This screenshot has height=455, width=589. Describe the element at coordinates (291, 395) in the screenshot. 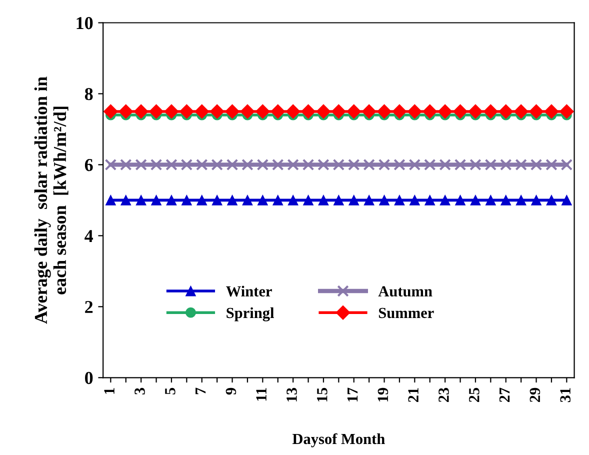

I see `x-tick-label: 13` at that location.